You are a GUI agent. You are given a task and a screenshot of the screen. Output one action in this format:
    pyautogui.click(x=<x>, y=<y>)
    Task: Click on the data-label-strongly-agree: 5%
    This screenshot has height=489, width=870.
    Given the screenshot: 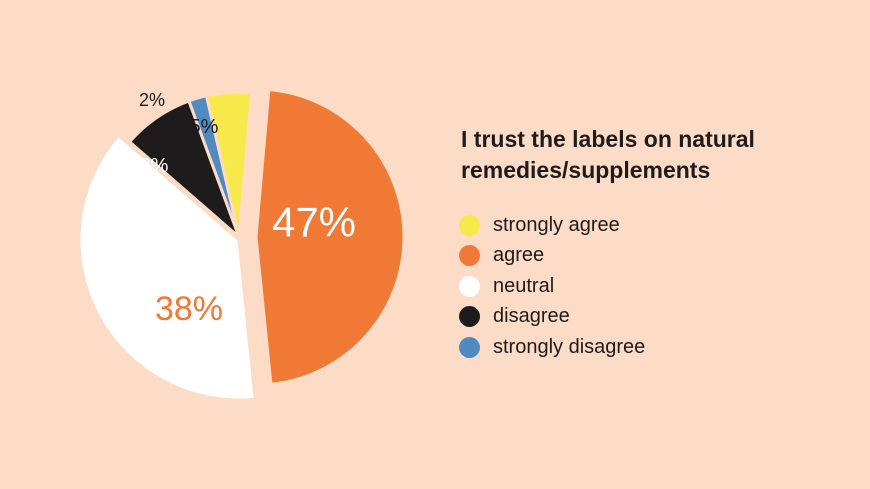 What is the action you would take?
    pyautogui.click(x=204, y=127)
    